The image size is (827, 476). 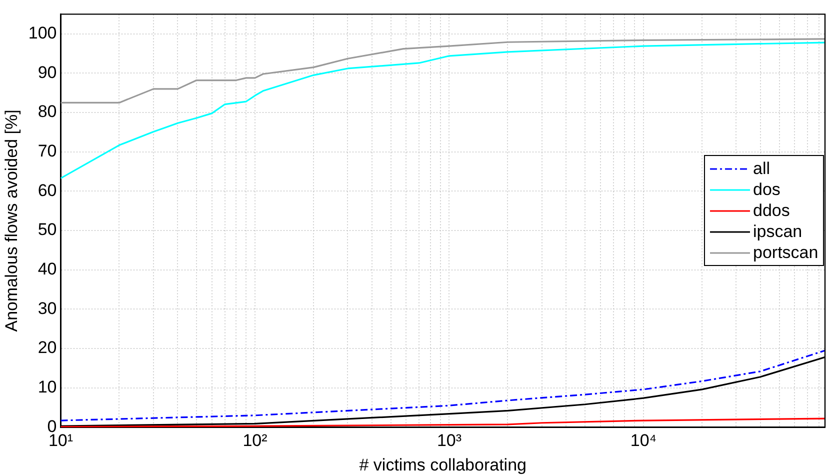 I want to click on y-tick-label: 60, so click(x=47, y=190).